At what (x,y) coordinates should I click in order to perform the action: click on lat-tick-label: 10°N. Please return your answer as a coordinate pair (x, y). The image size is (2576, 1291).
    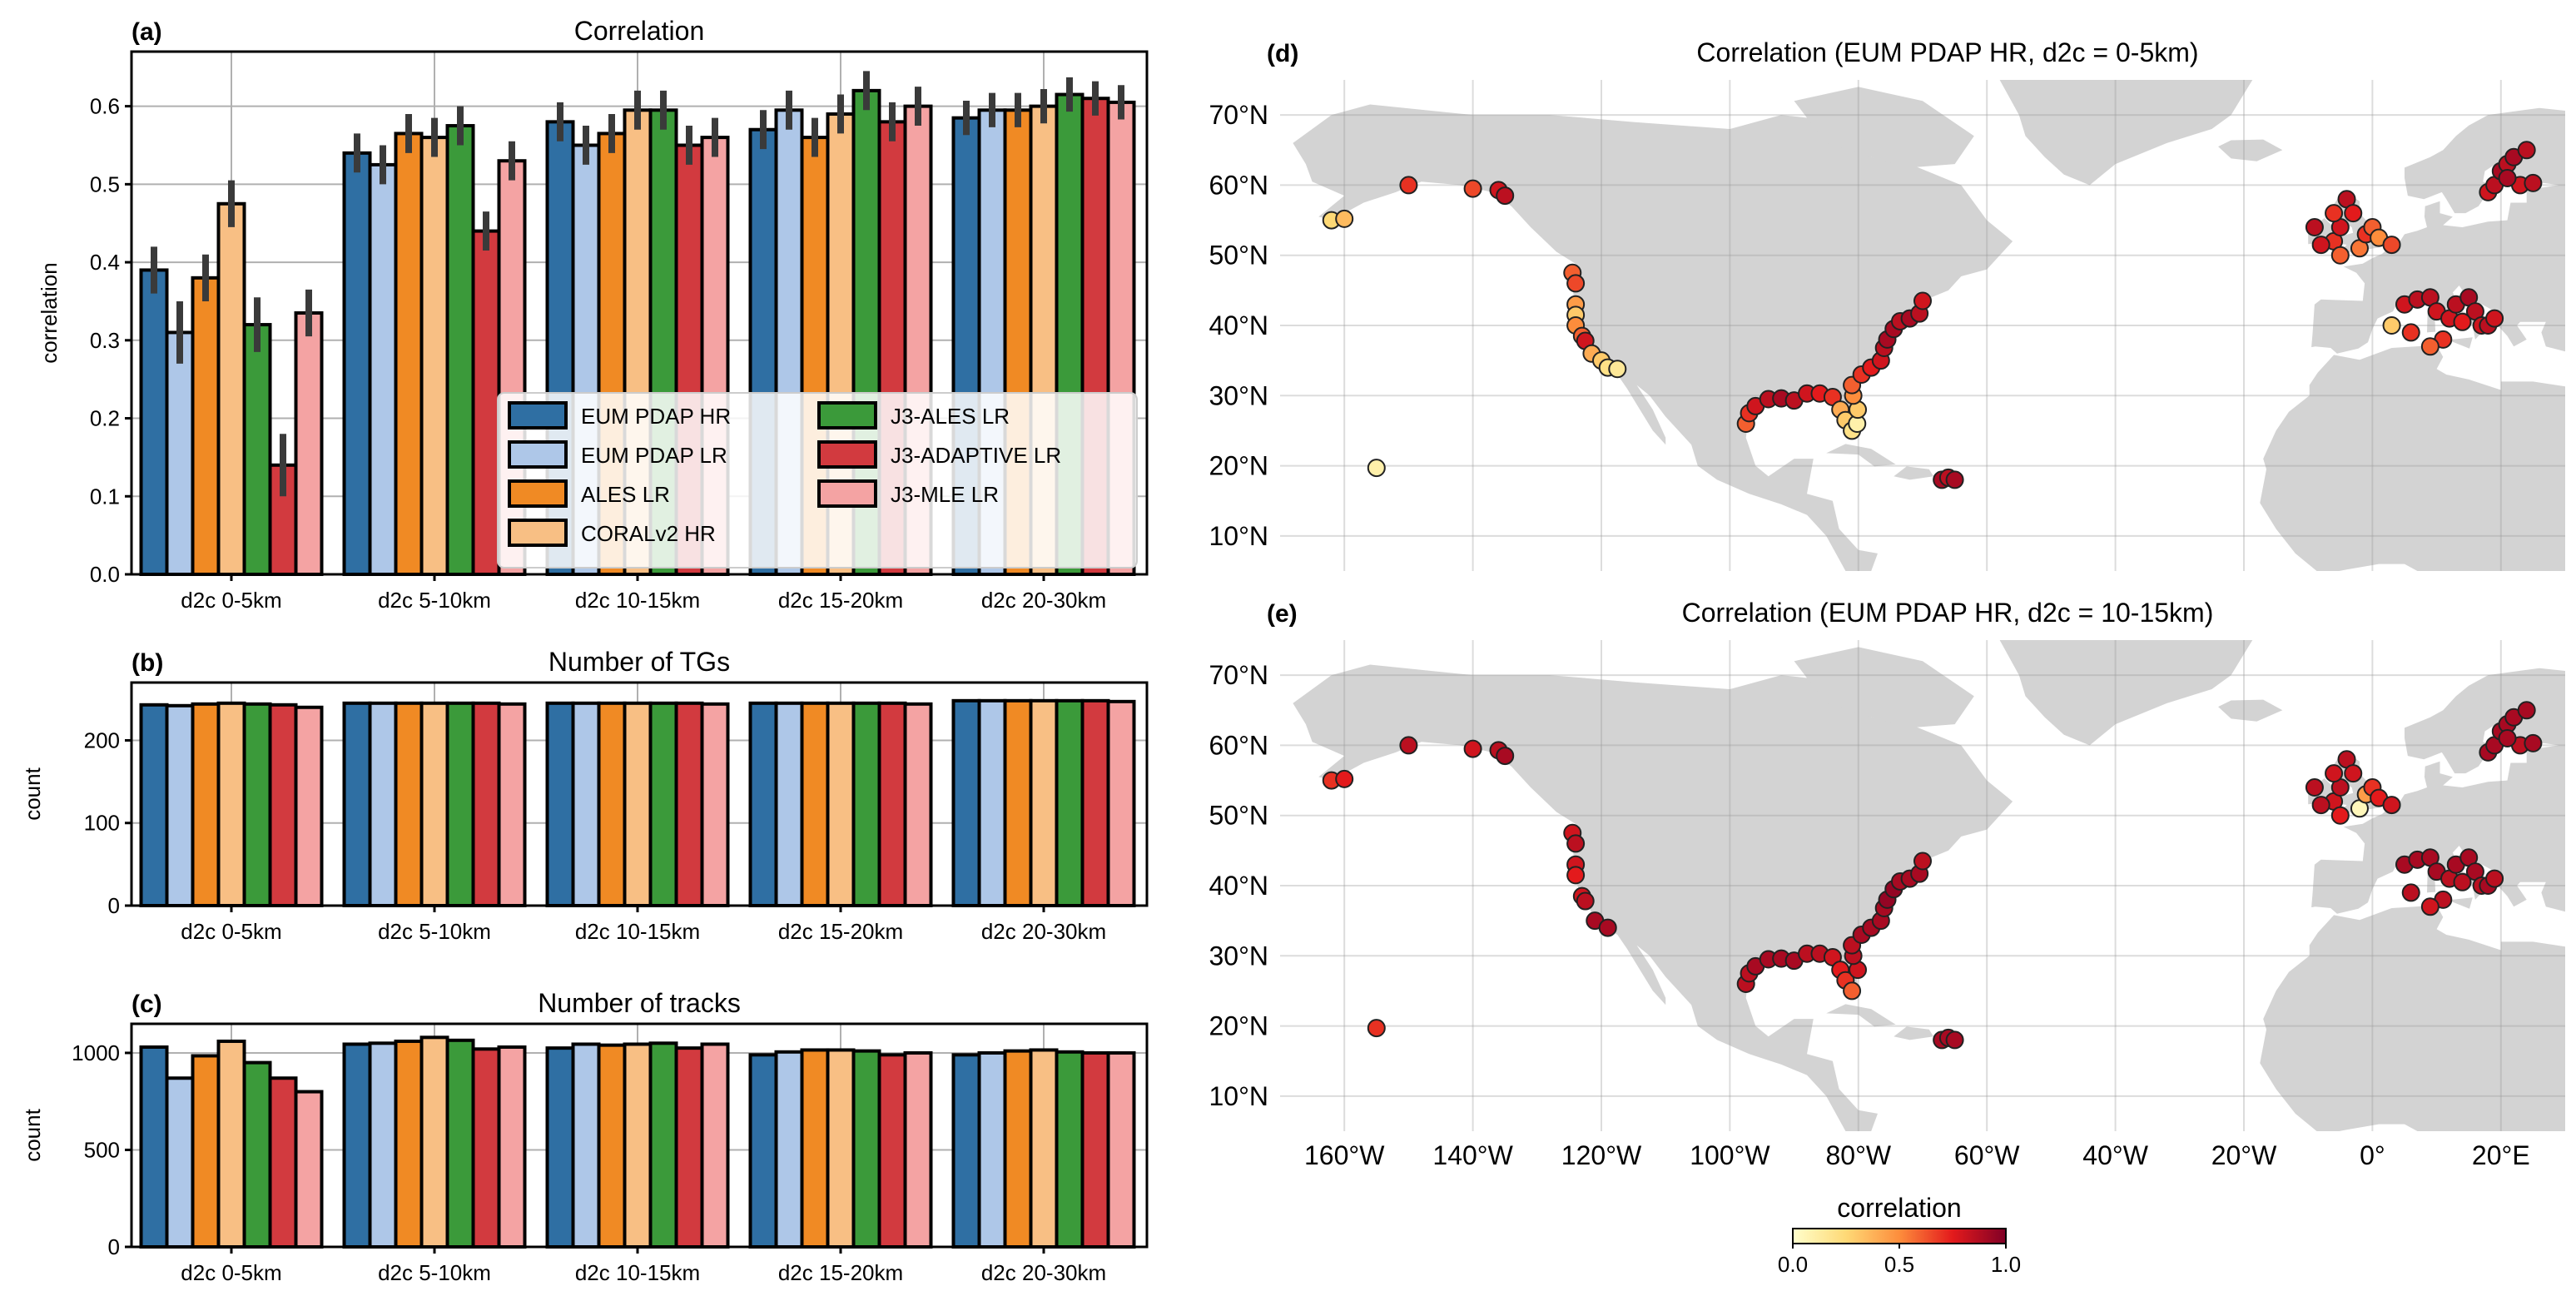
    Looking at the image, I should click on (1239, 1096).